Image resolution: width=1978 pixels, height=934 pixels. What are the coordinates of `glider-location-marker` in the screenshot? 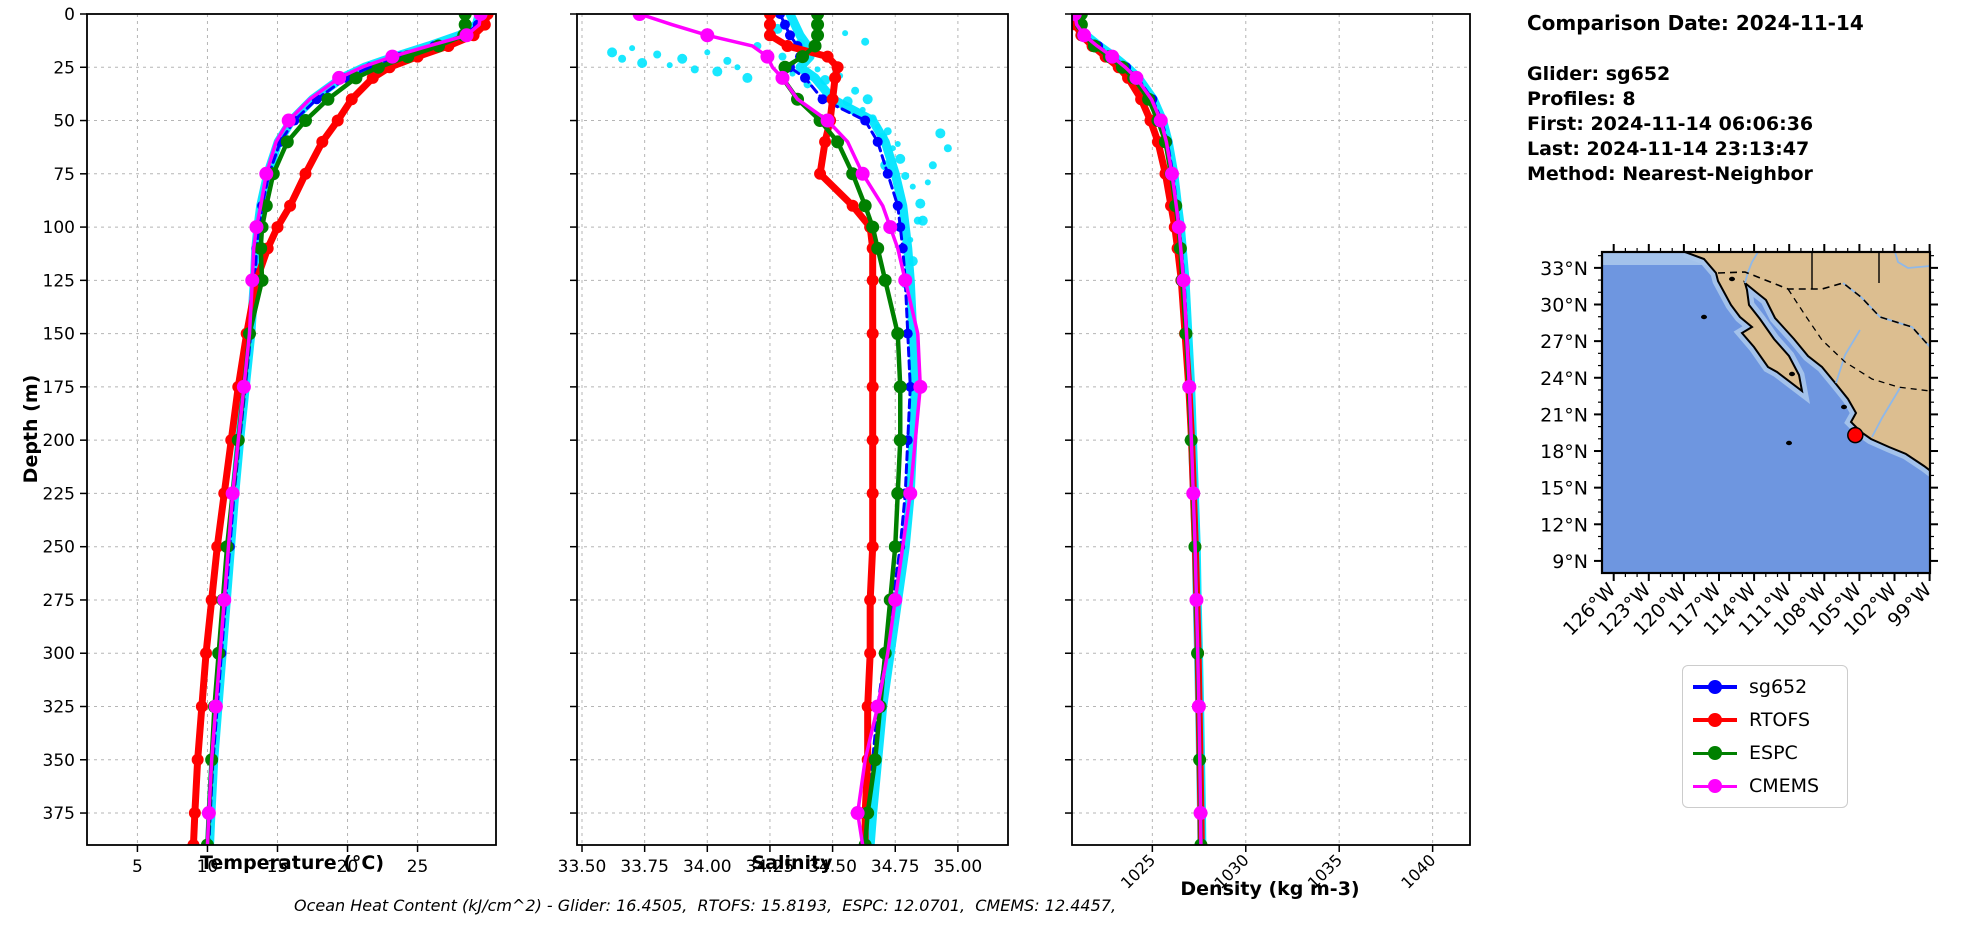 It's located at (1855, 435).